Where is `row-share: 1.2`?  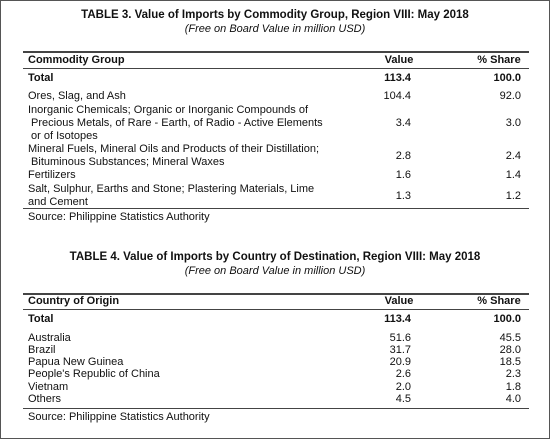
row-share: 1.2 is located at coordinates (513, 196).